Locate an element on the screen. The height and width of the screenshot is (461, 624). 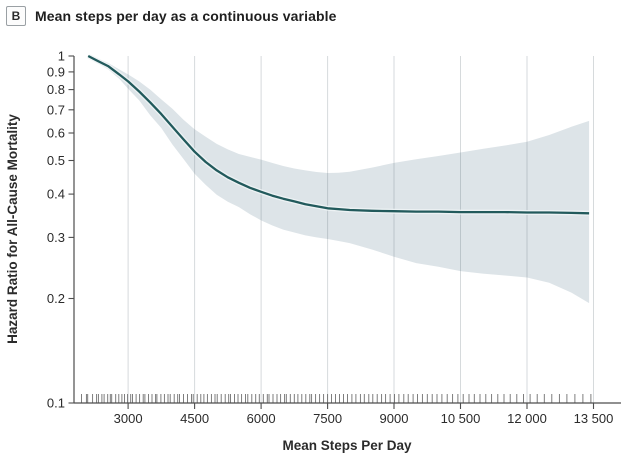
x-tick-label: 6000 is located at coordinates (261, 418).